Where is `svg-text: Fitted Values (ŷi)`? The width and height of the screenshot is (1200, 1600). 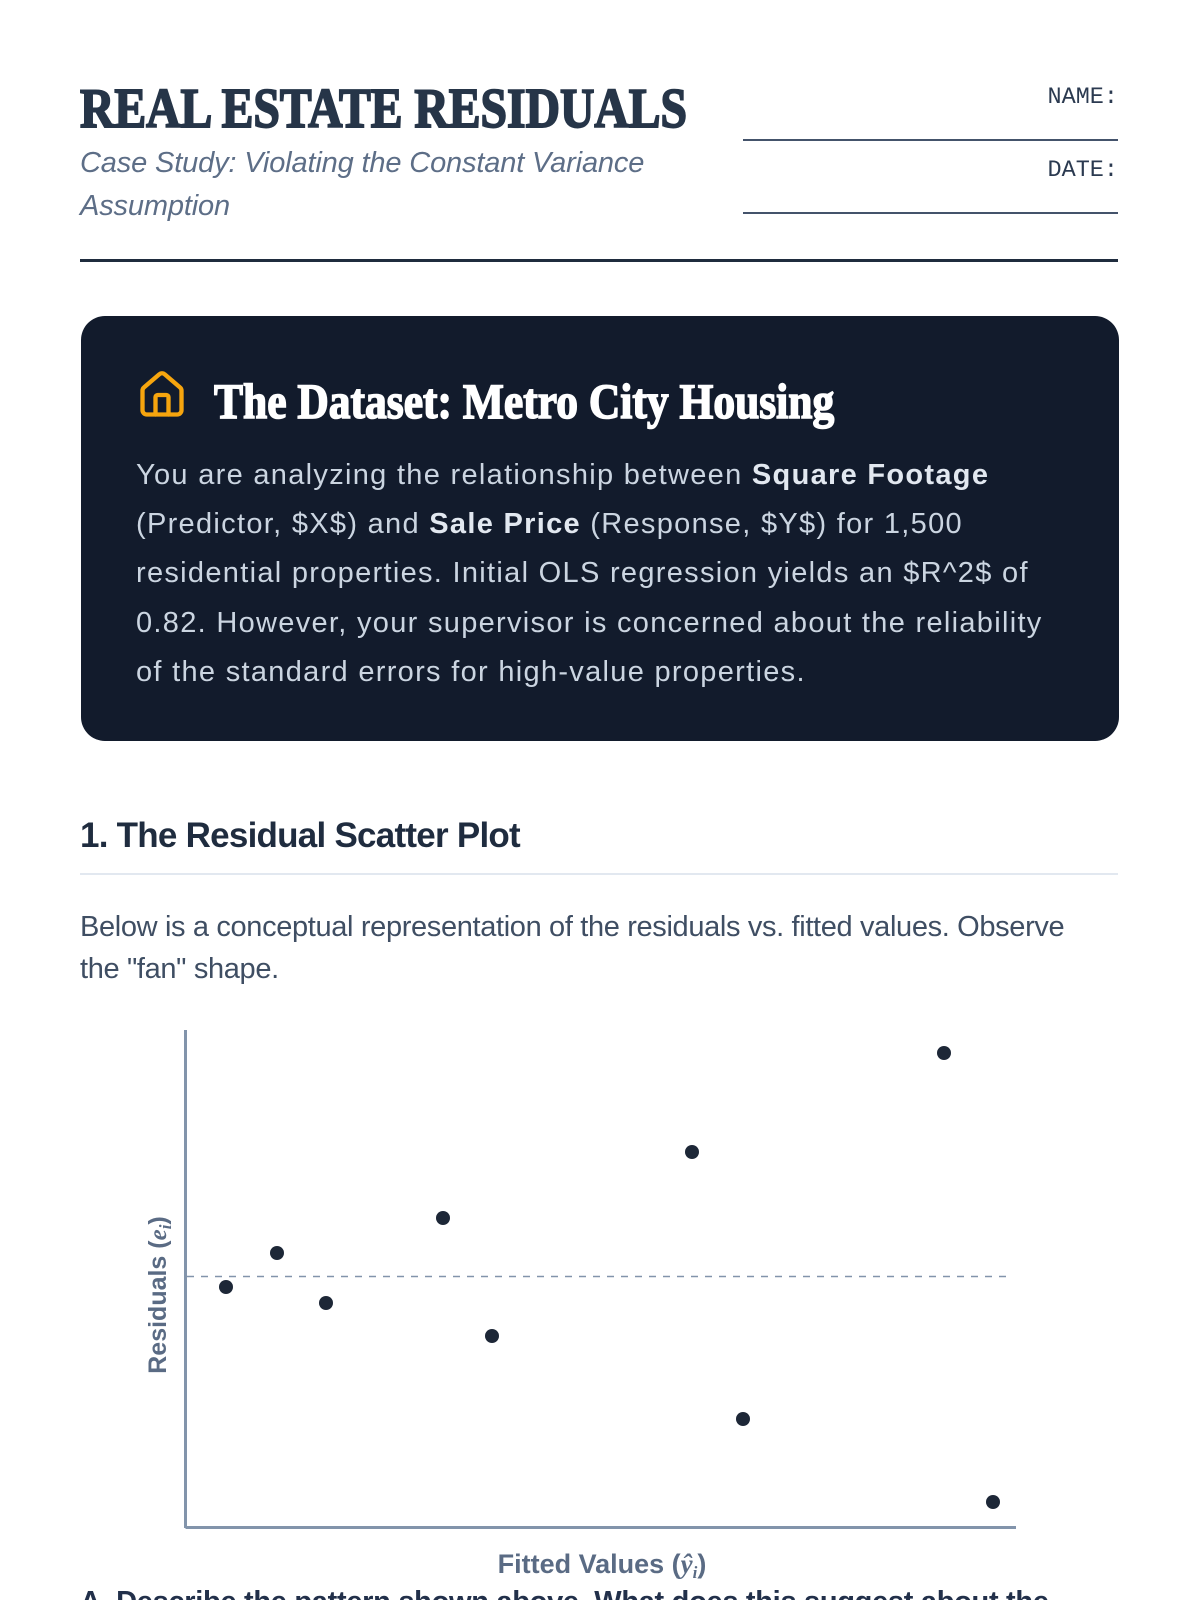
svg-text: Fitted Values (ŷi) is located at coordinates (602, 1565).